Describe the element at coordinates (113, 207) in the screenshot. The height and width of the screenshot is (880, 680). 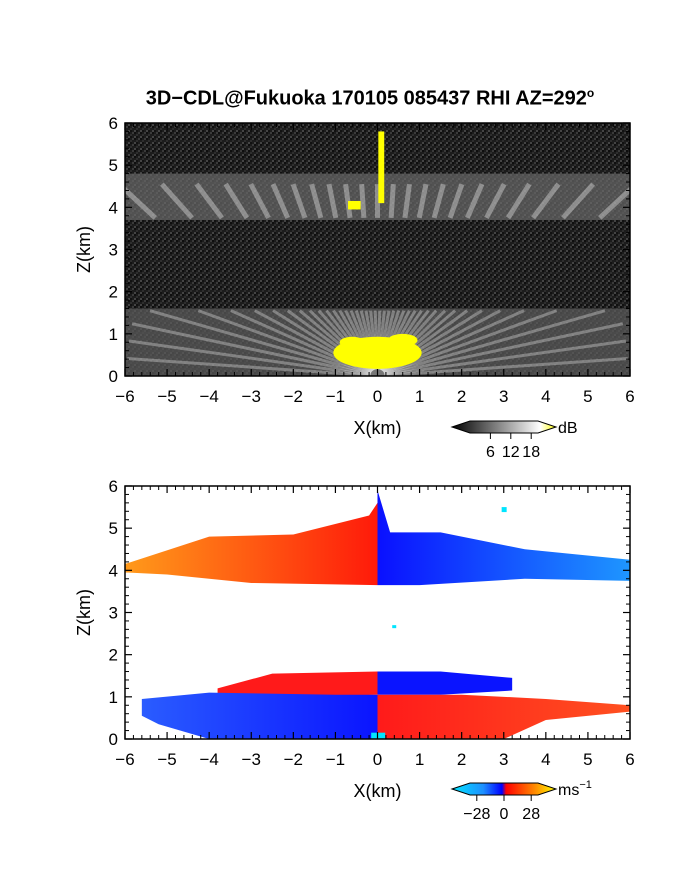
I see `intensity-ytick-label: 4` at that location.